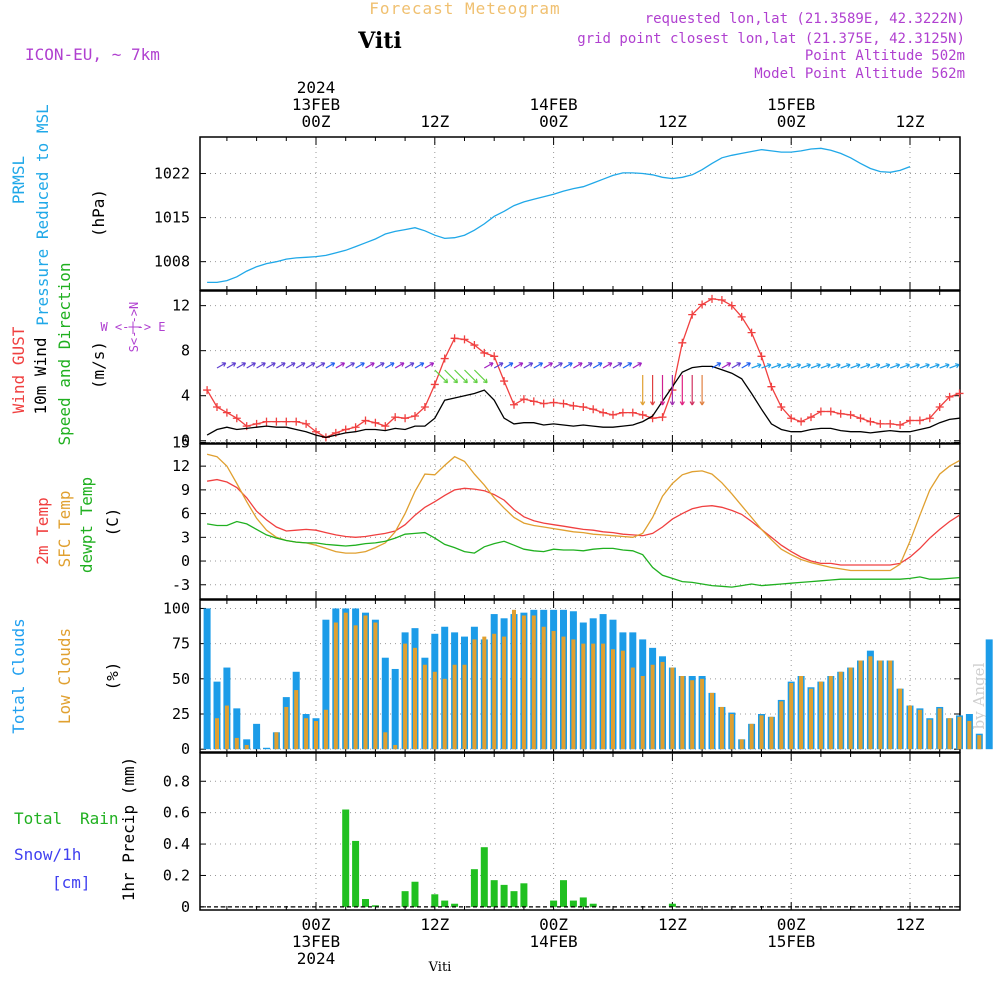 The height and width of the screenshot is (1000, 1000). Describe the element at coordinates (554, 941) in the screenshot. I see `bottom-time-label: 14FEB` at that location.